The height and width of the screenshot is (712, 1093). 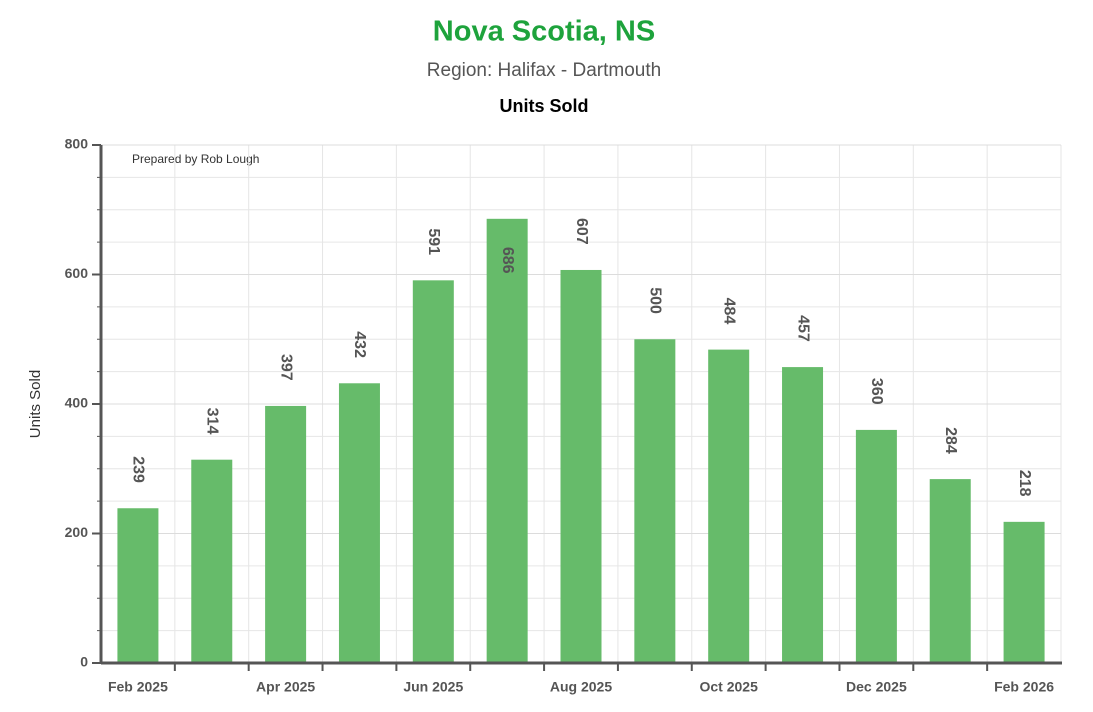 I want to click on chart-title: Nova Scotia, NS, so click(x=544, y=32).